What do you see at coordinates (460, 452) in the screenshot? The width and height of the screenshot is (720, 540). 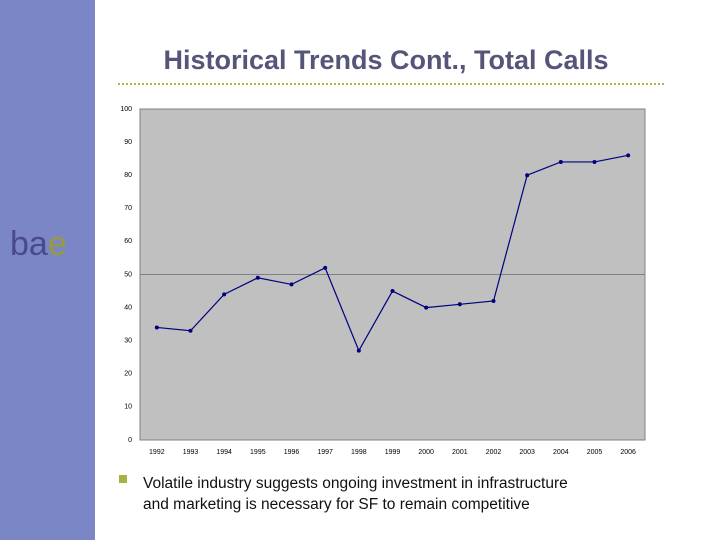 I see `x-tick-label: 2001` at bounding box center [460, 452].